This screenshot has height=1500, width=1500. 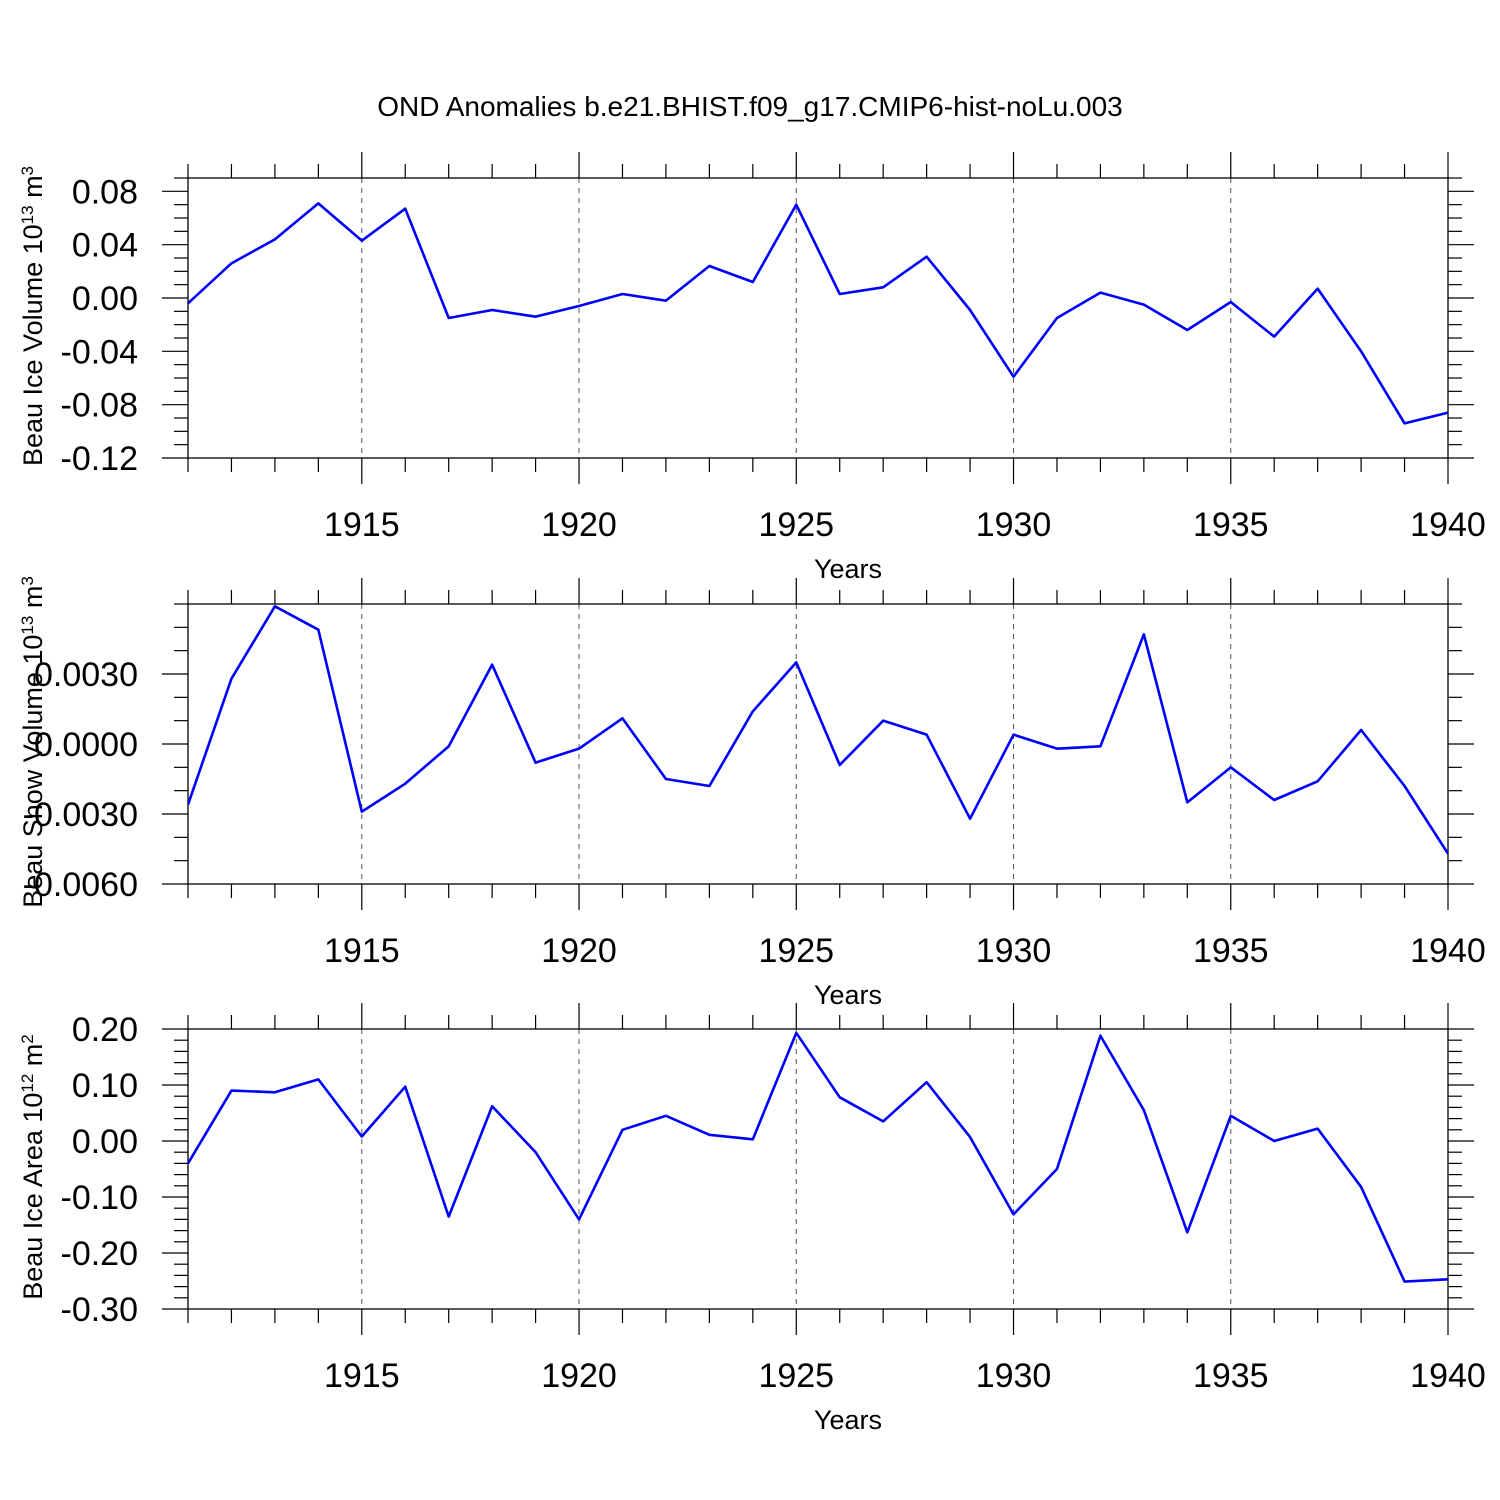 I want to click on y-tick-label: 0.0000, so click(x=86, y=745).